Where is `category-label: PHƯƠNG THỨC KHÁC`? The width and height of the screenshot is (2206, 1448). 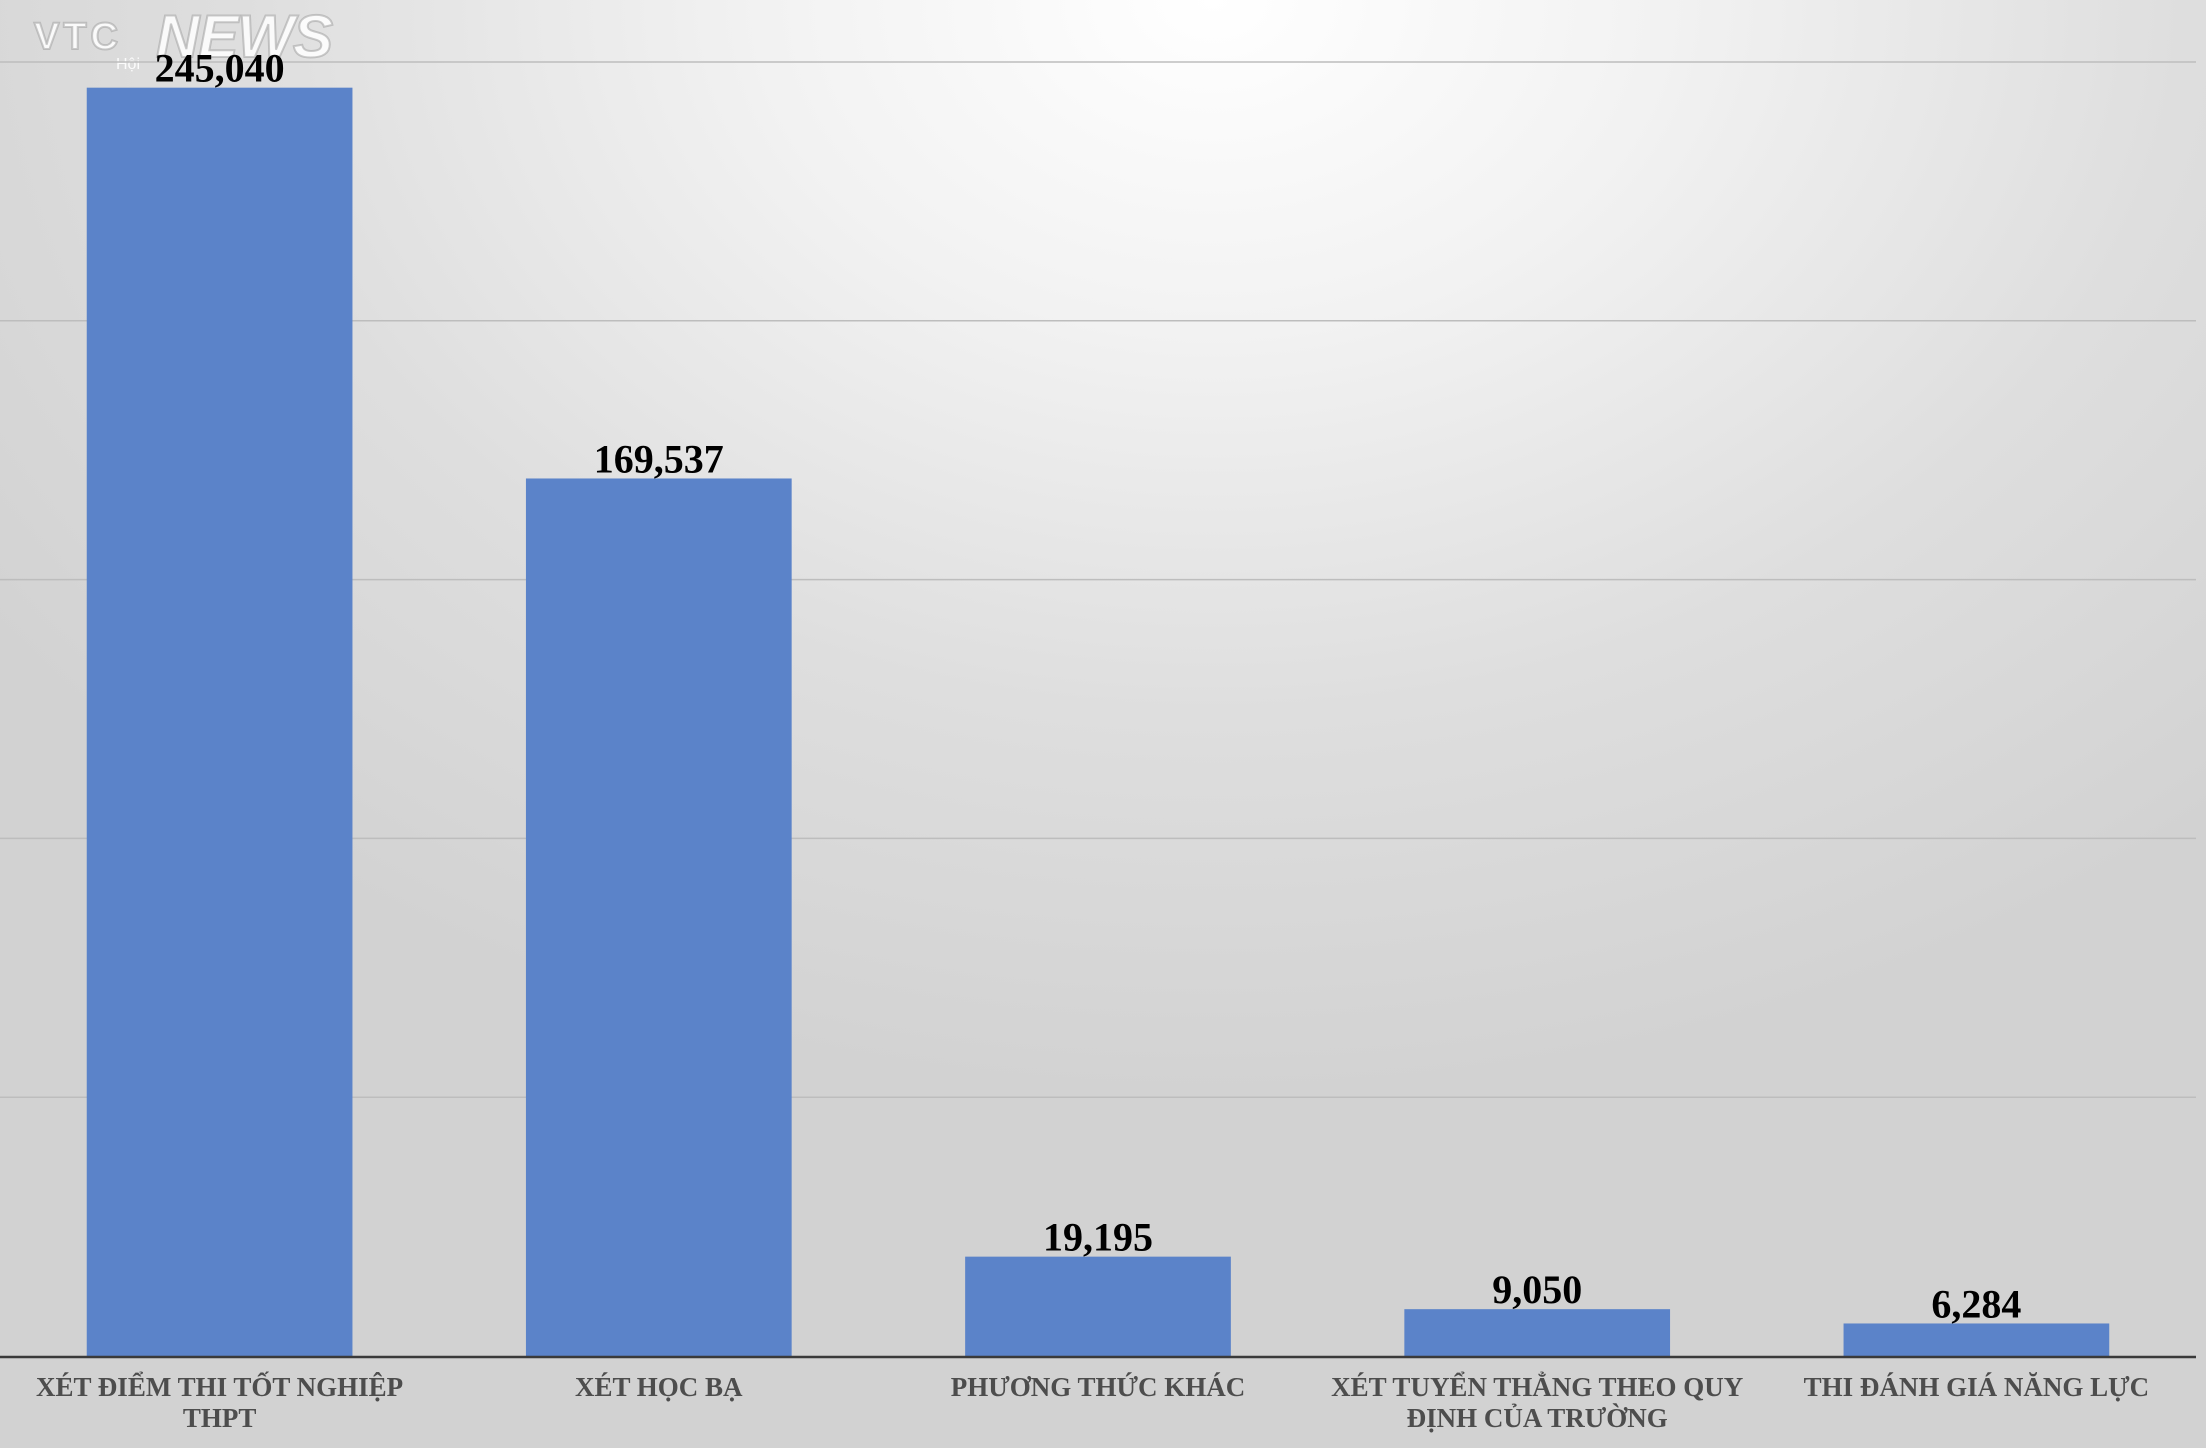
category-label: PHƯƠNG THỨC KHÁC is located at coordinates (1098, 1387).